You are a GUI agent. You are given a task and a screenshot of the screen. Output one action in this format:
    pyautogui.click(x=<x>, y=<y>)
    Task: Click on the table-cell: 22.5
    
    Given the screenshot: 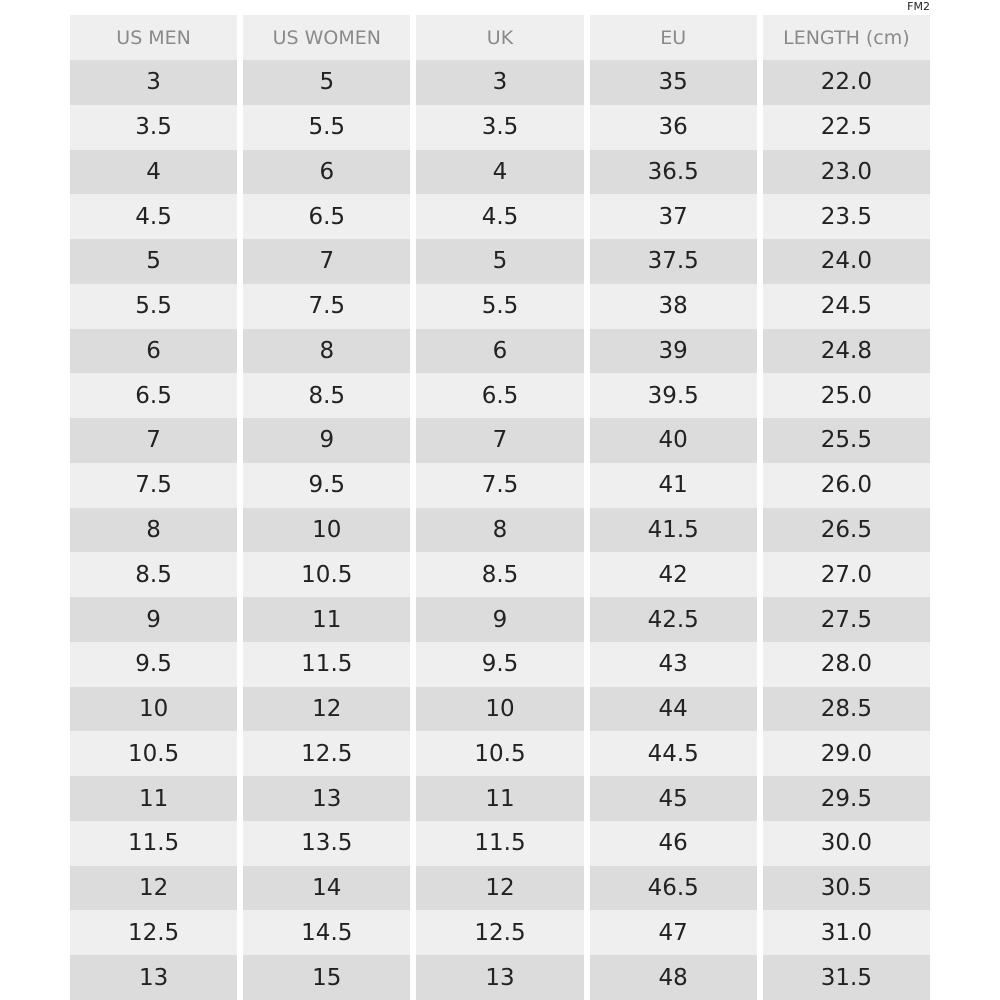 What is the action you would take?
    pyautogui.click(x=846, y=127)
    